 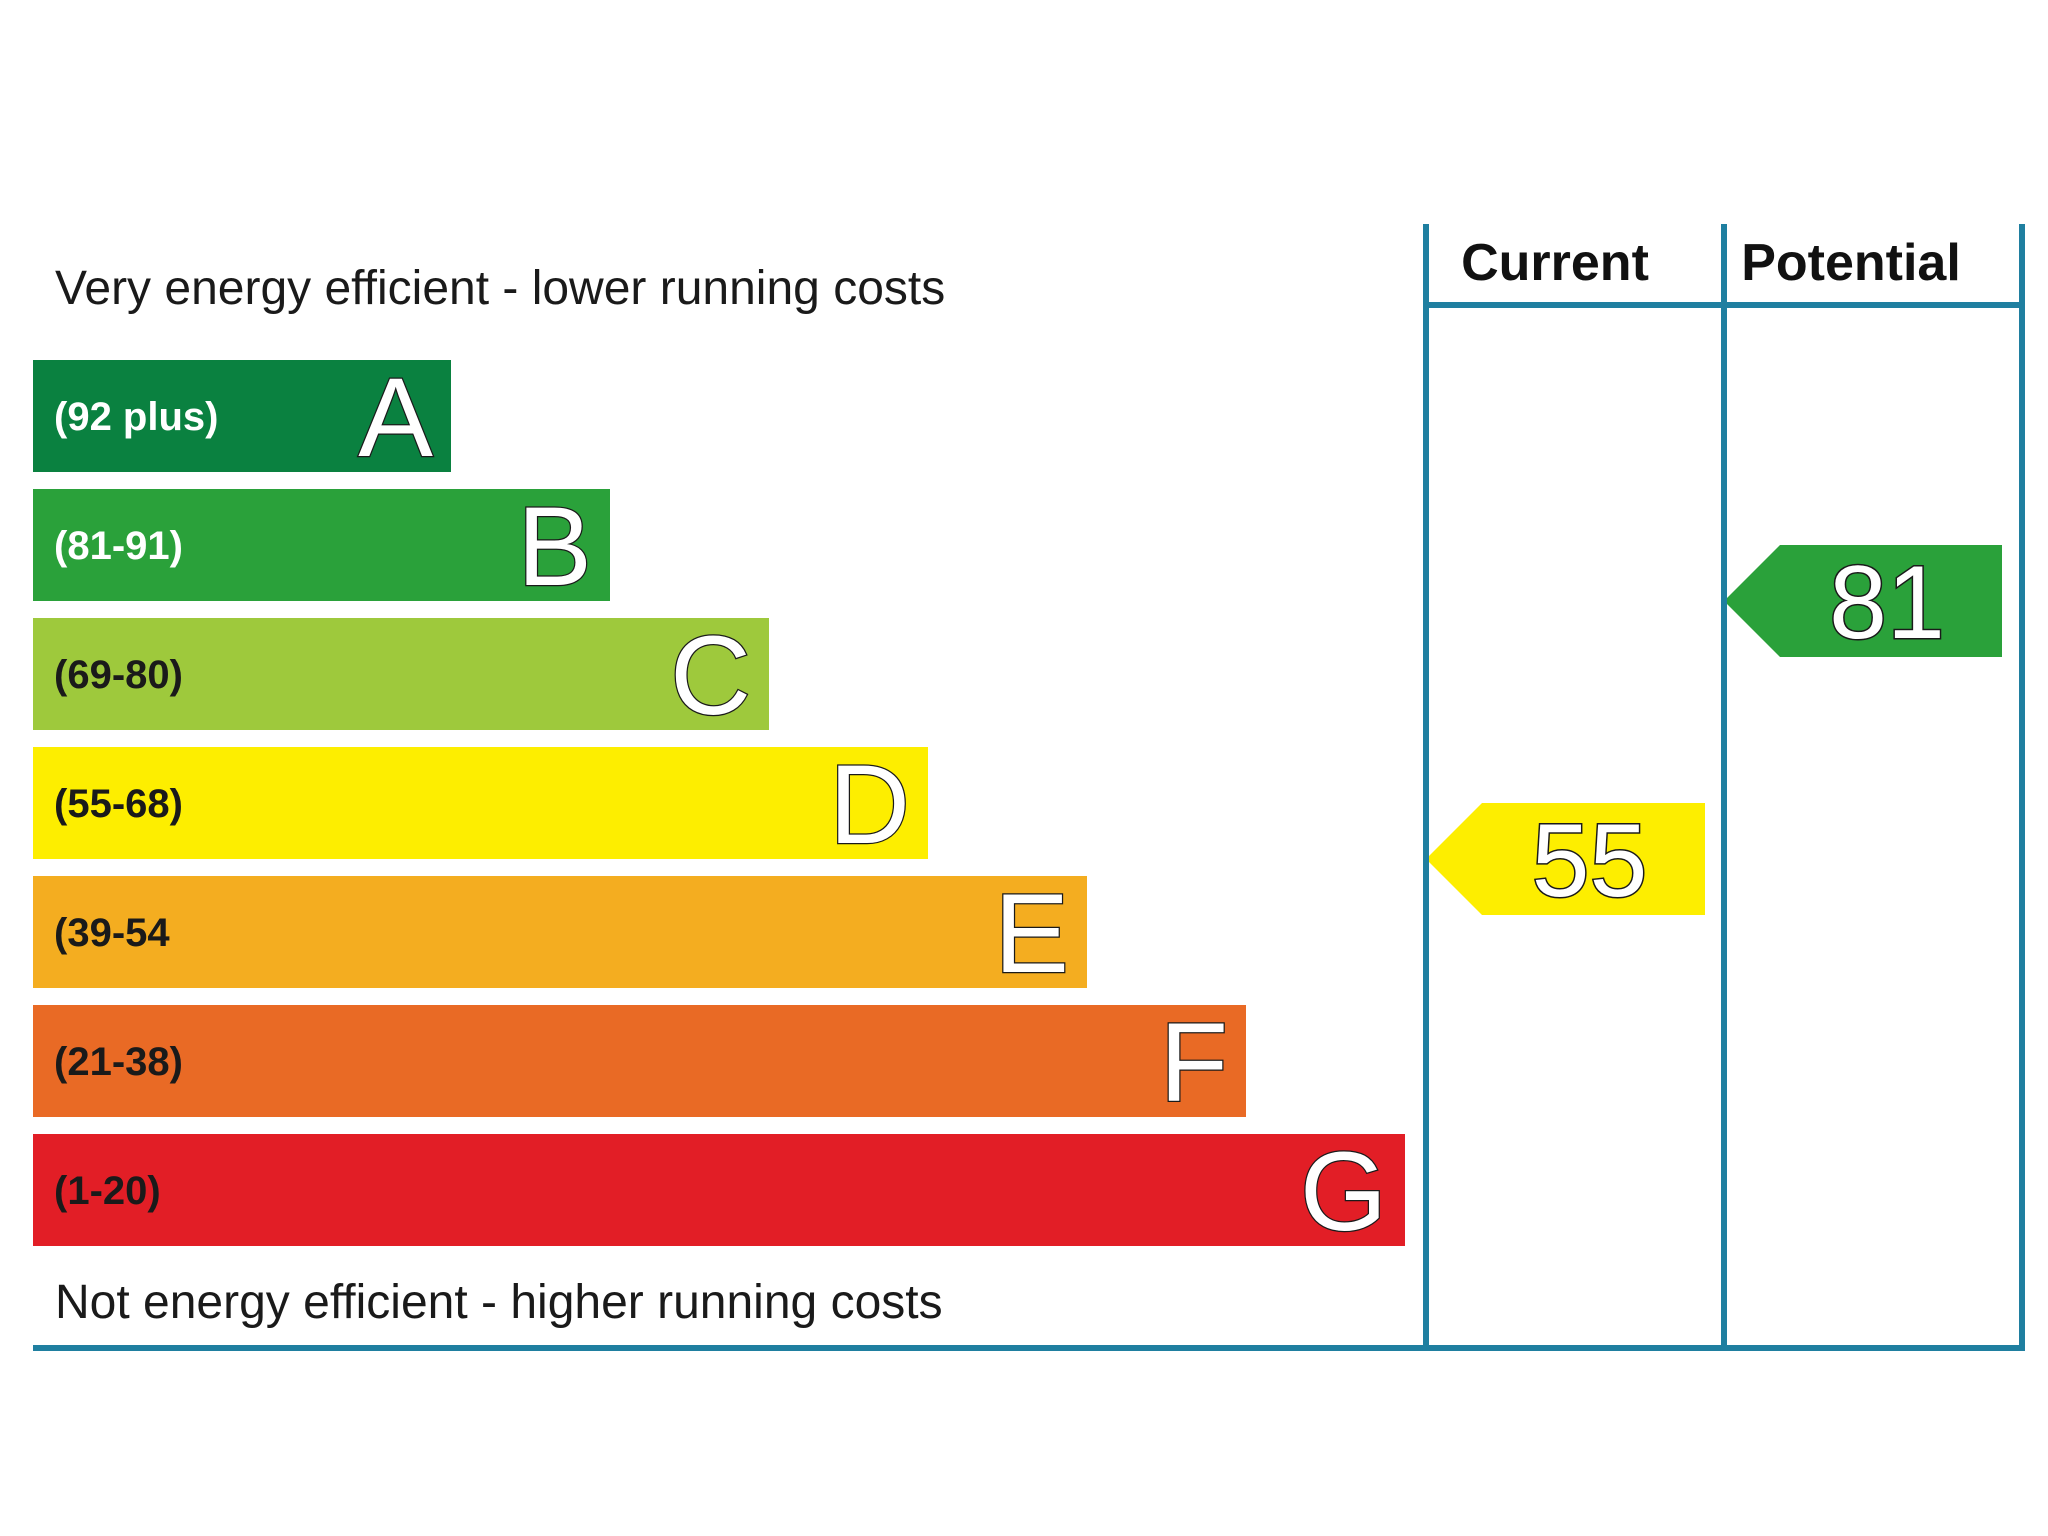 I want to click on potential-rating: 81, so click(x=1863, y=603).